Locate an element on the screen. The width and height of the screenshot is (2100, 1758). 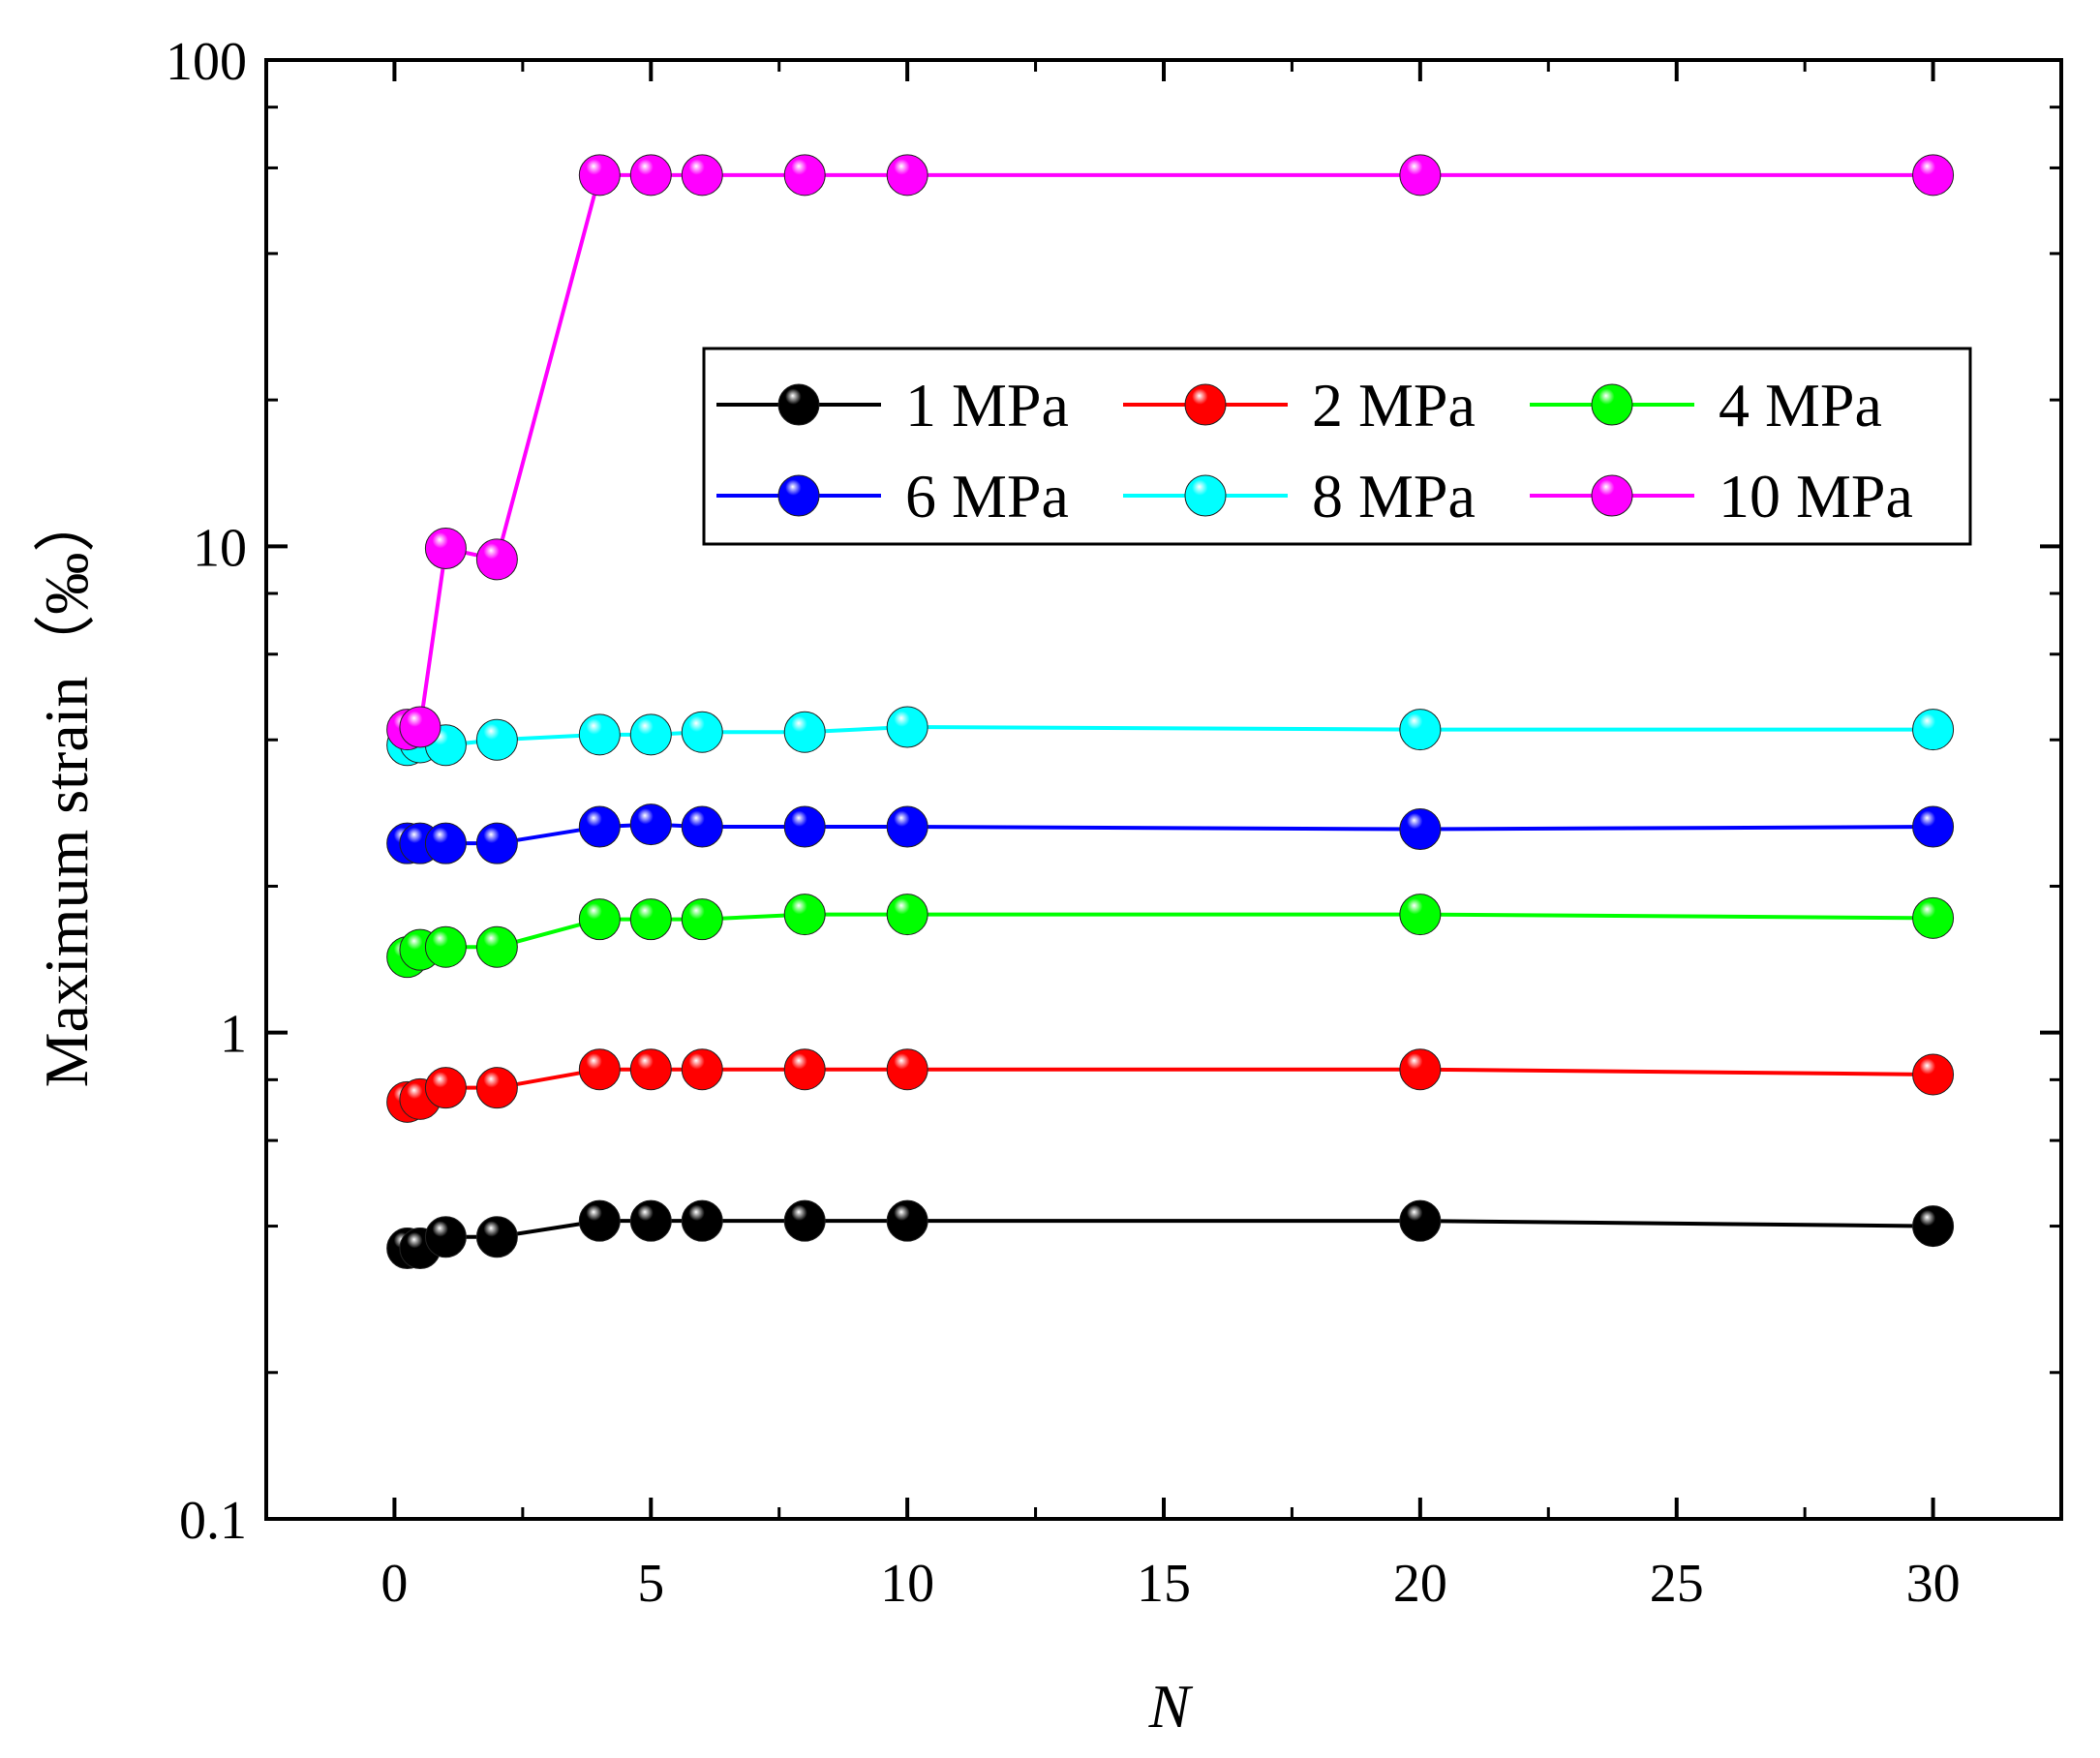
legend-marker-4-mpa is located at coordinates (1612, 404).